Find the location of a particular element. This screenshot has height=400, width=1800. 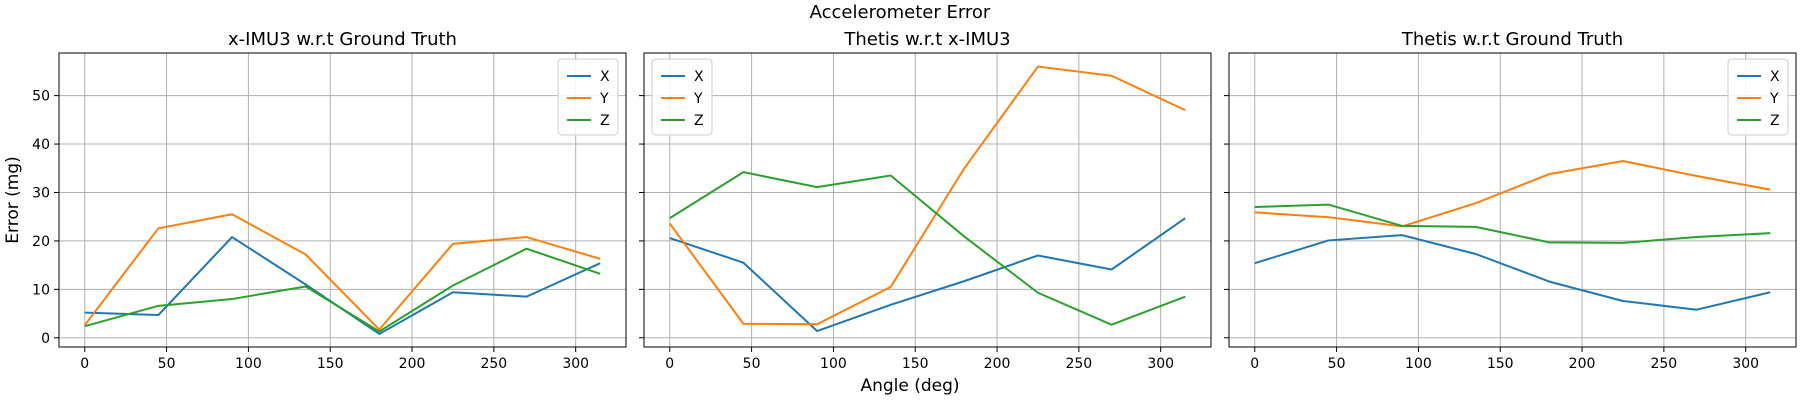

y-tick-label: 10 is located at coordinates (41, 290).